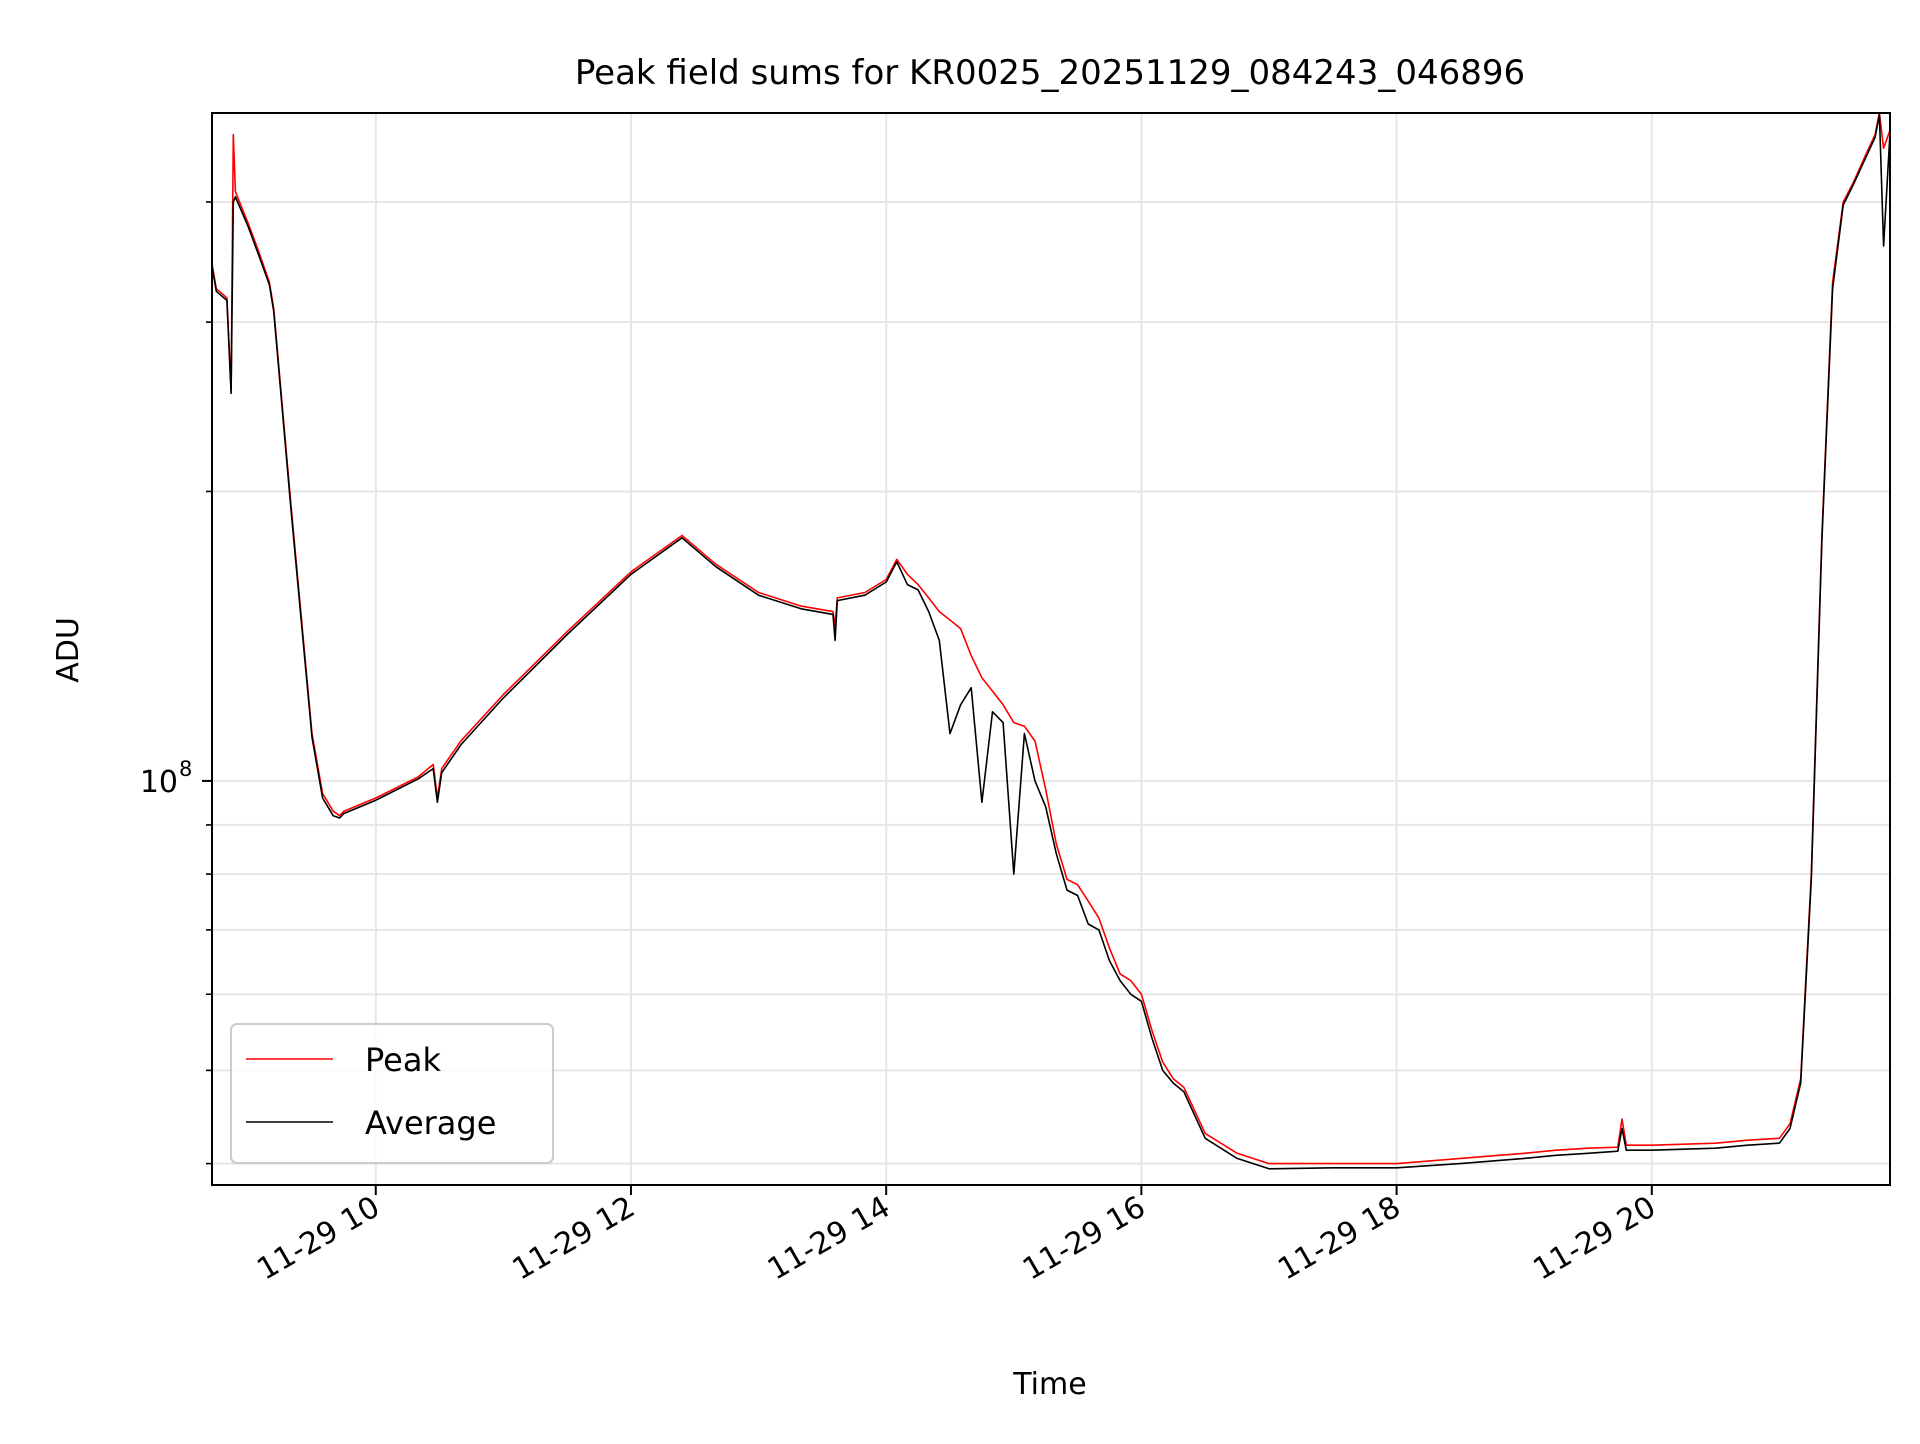 The width and height of the screenshot is (1920, 1444). What do you see at coordinates (159, 782) in the screenshot?
I see `y-tick-label: 10` at bounding box center [159, 782].